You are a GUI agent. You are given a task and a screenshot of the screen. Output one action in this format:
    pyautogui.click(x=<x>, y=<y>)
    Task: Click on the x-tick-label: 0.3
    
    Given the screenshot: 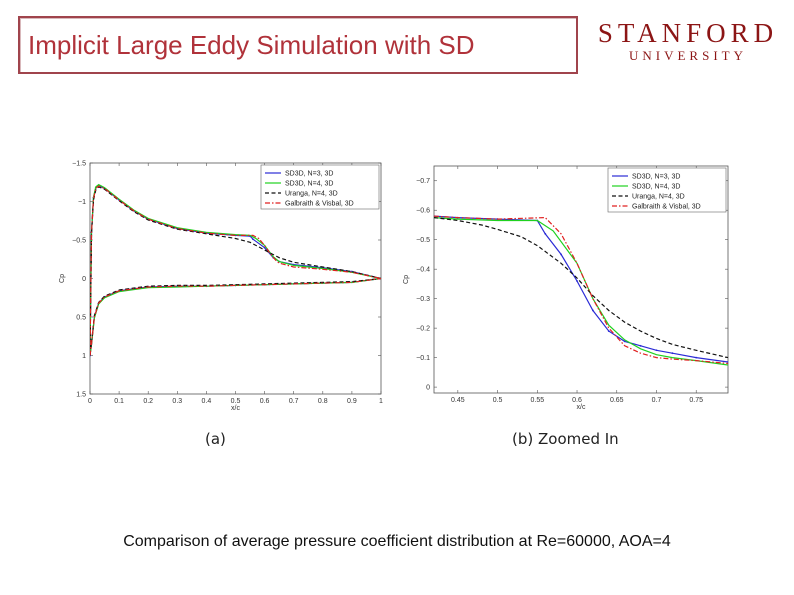 What is the action you would take?
    pyautogui.click(x=177, y=401)
    